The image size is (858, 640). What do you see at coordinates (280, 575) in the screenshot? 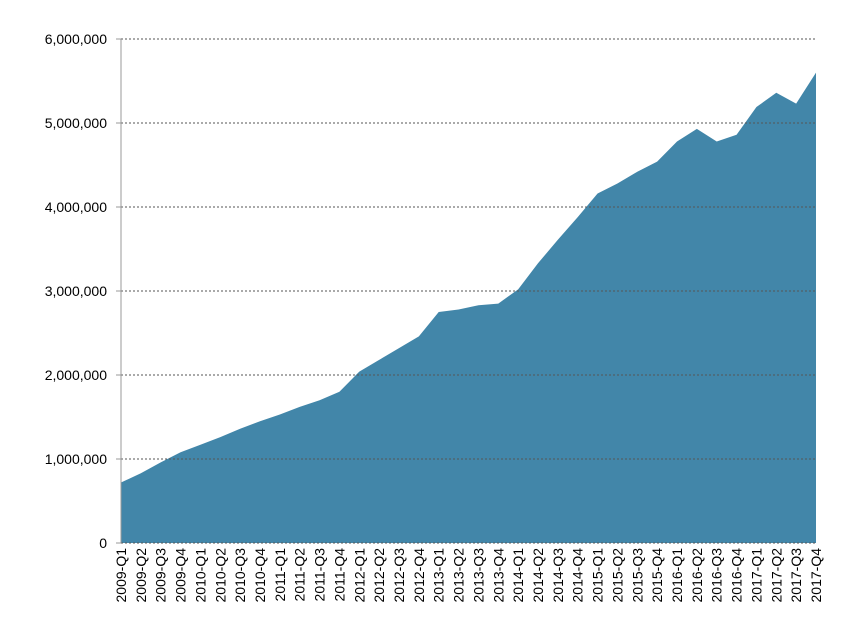
I see `x-tick-label: 2011-Q1` at bounding box center [280, 575].